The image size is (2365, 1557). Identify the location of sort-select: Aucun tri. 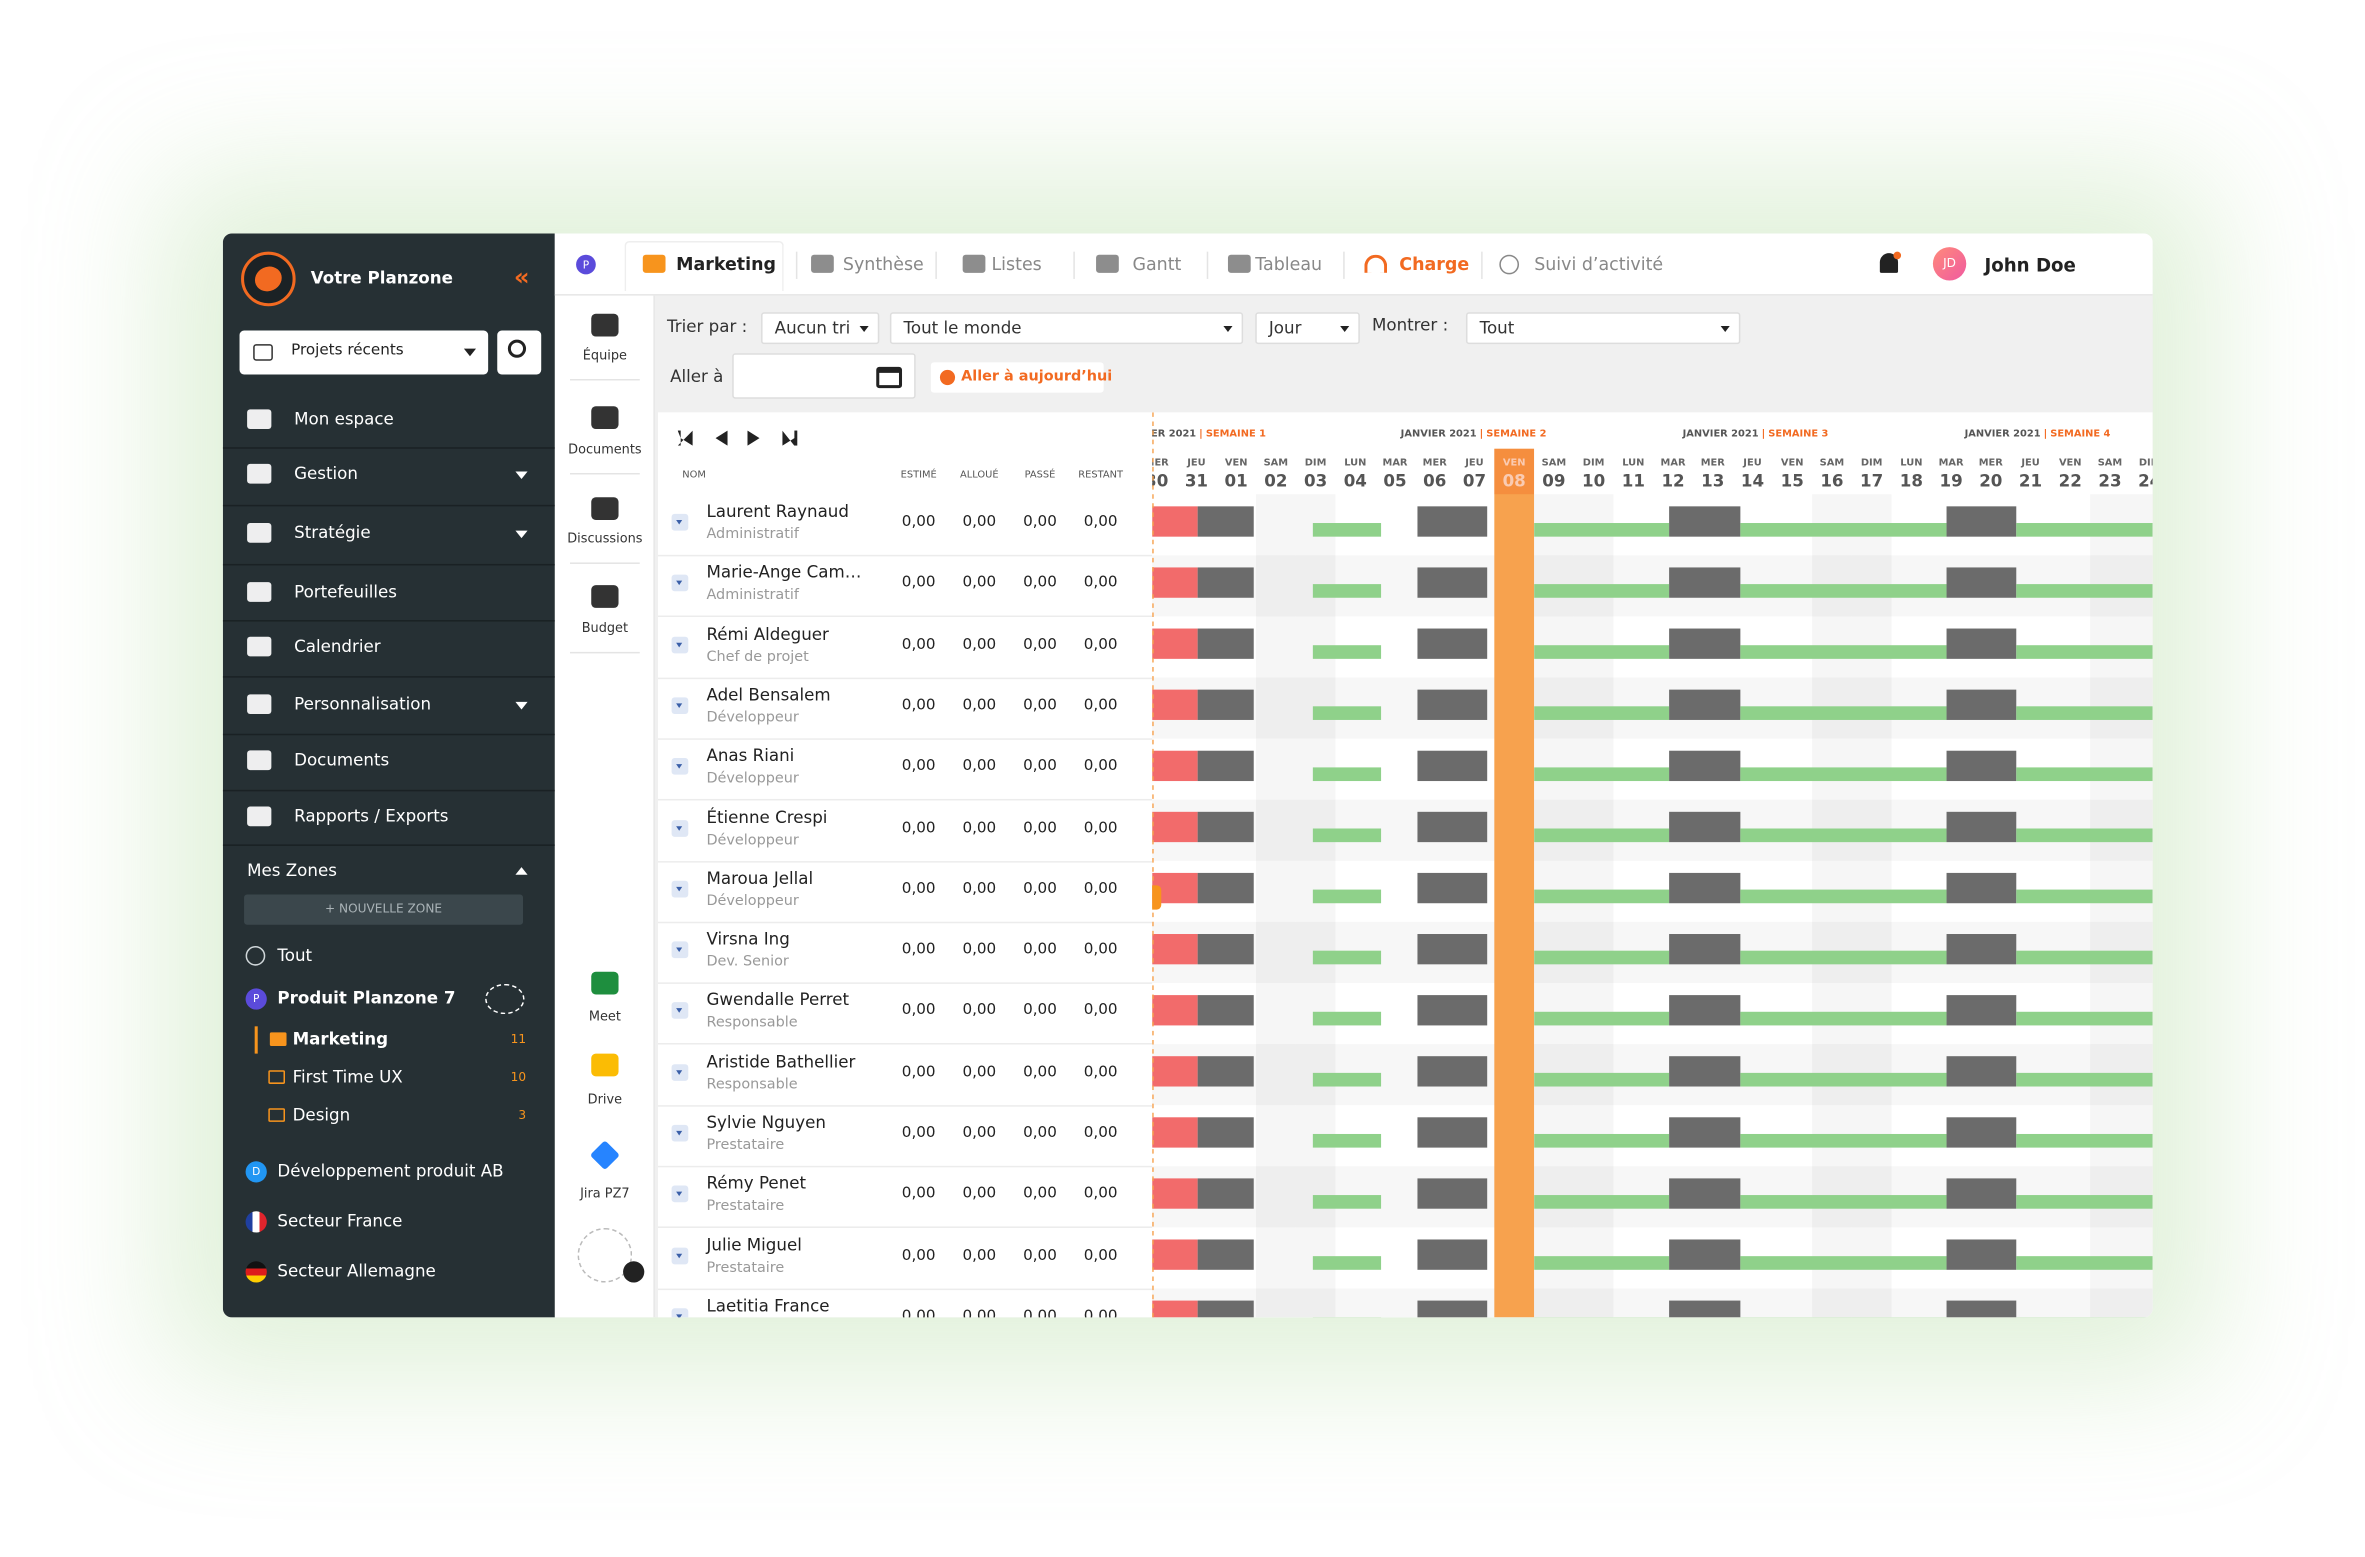
(820, 328).